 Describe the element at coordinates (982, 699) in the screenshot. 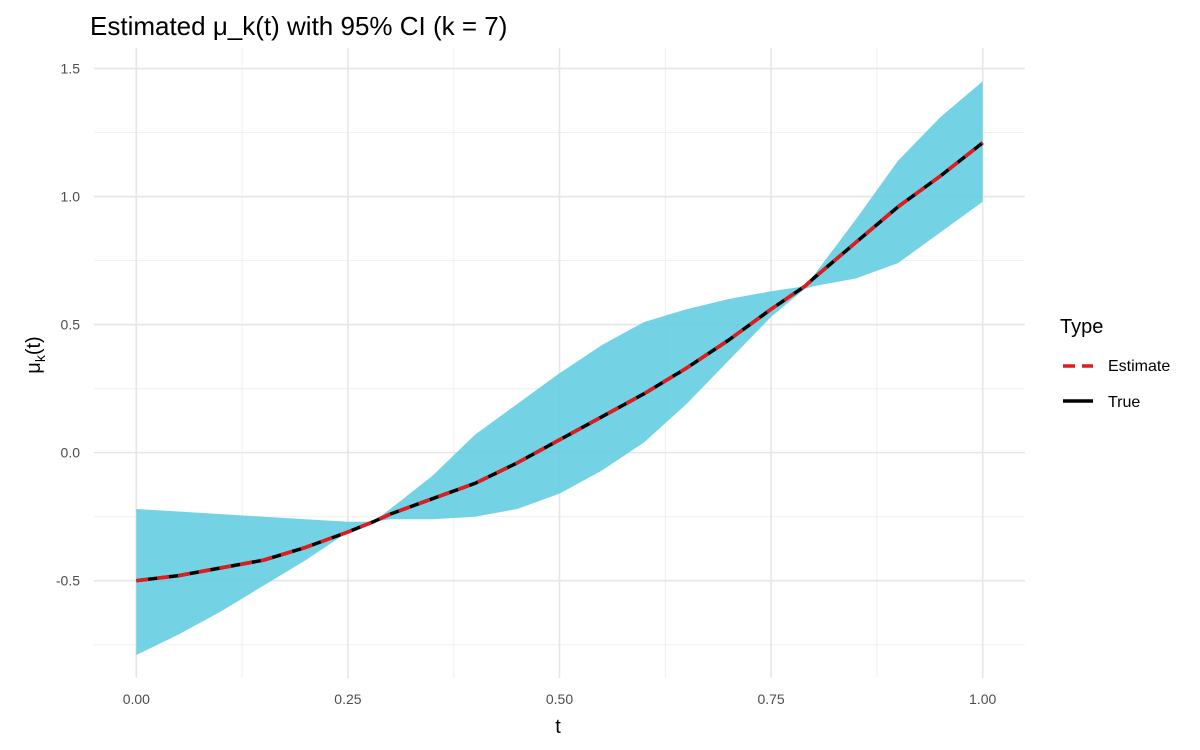

I see `x-tick-label: 1.00` at that location.